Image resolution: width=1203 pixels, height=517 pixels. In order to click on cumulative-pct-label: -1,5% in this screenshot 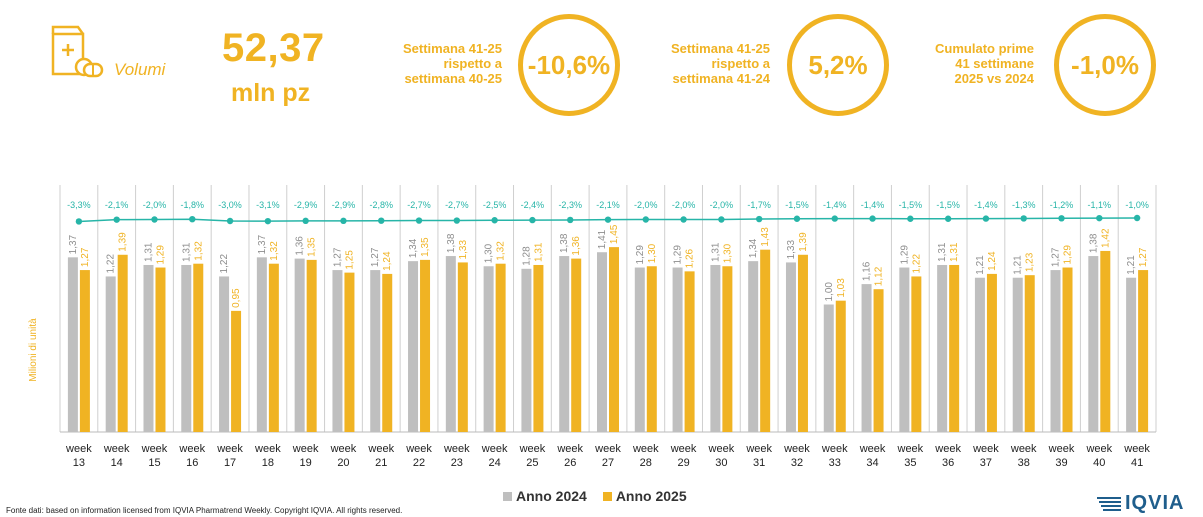, I will do `click(797, 205)`.